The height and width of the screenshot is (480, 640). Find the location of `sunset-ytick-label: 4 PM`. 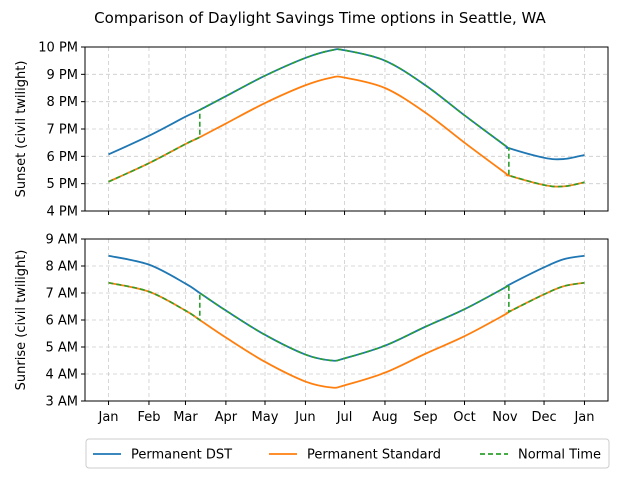

sunset-ytick-label: 4 PM is located at coordinates (62, 212).